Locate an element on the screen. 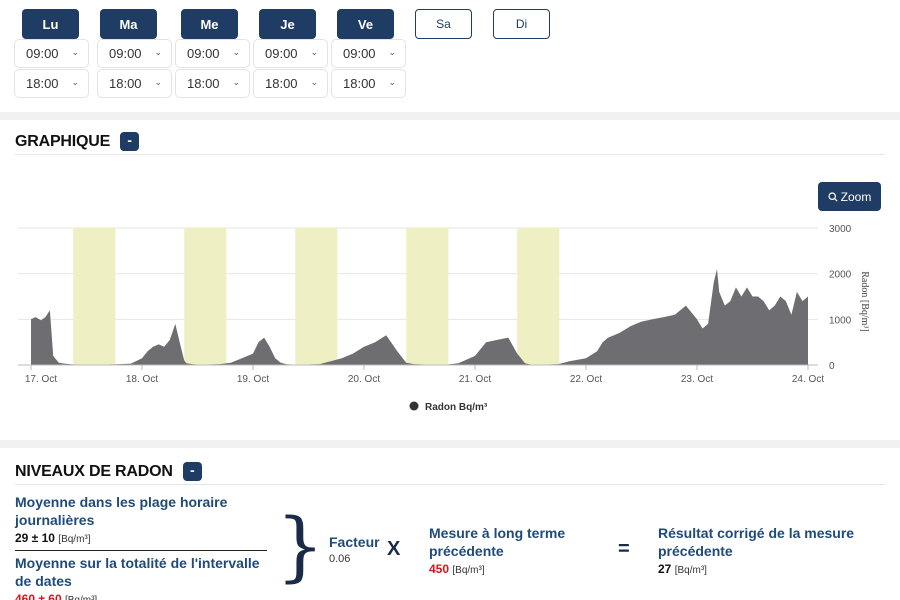 This screenshot has height=600, width=900. day-button-di: Di is located at coordinates (521, 24).